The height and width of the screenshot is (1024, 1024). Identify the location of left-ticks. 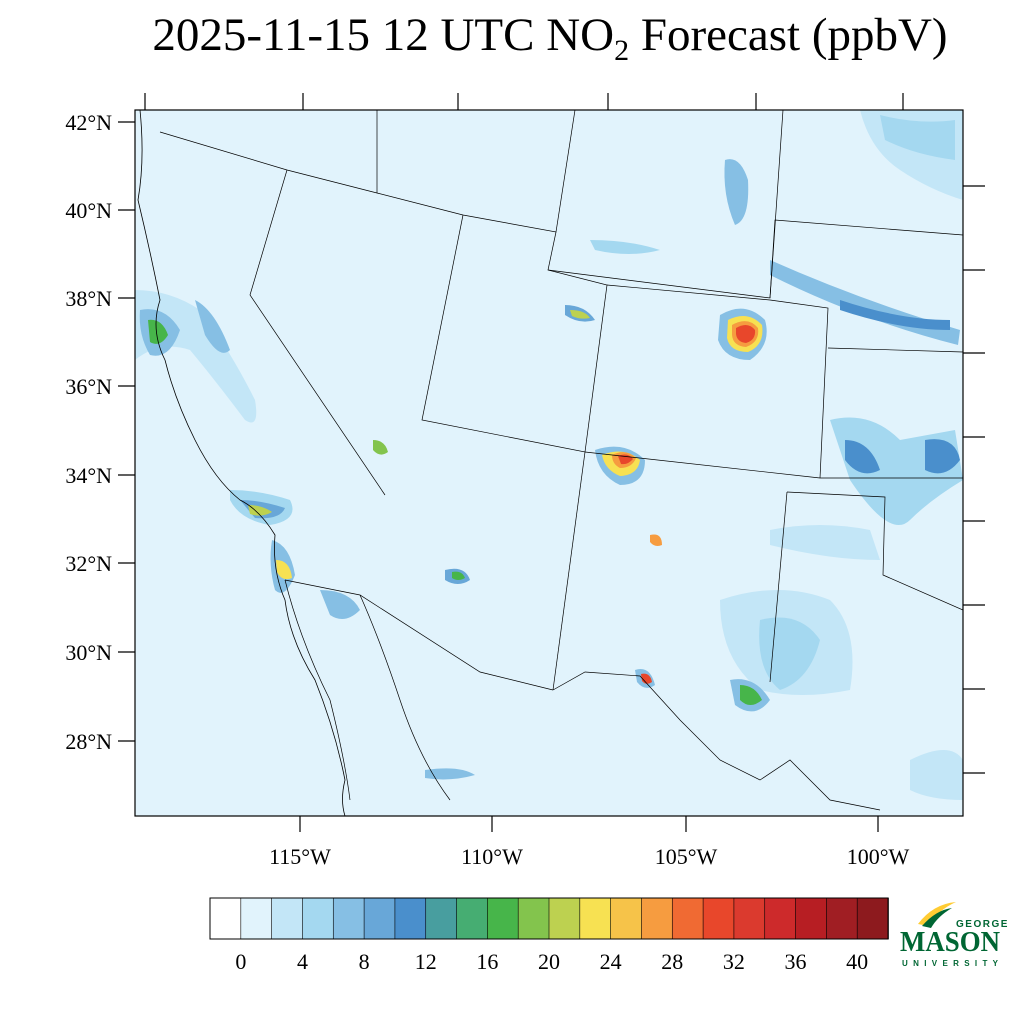
(126, 431).